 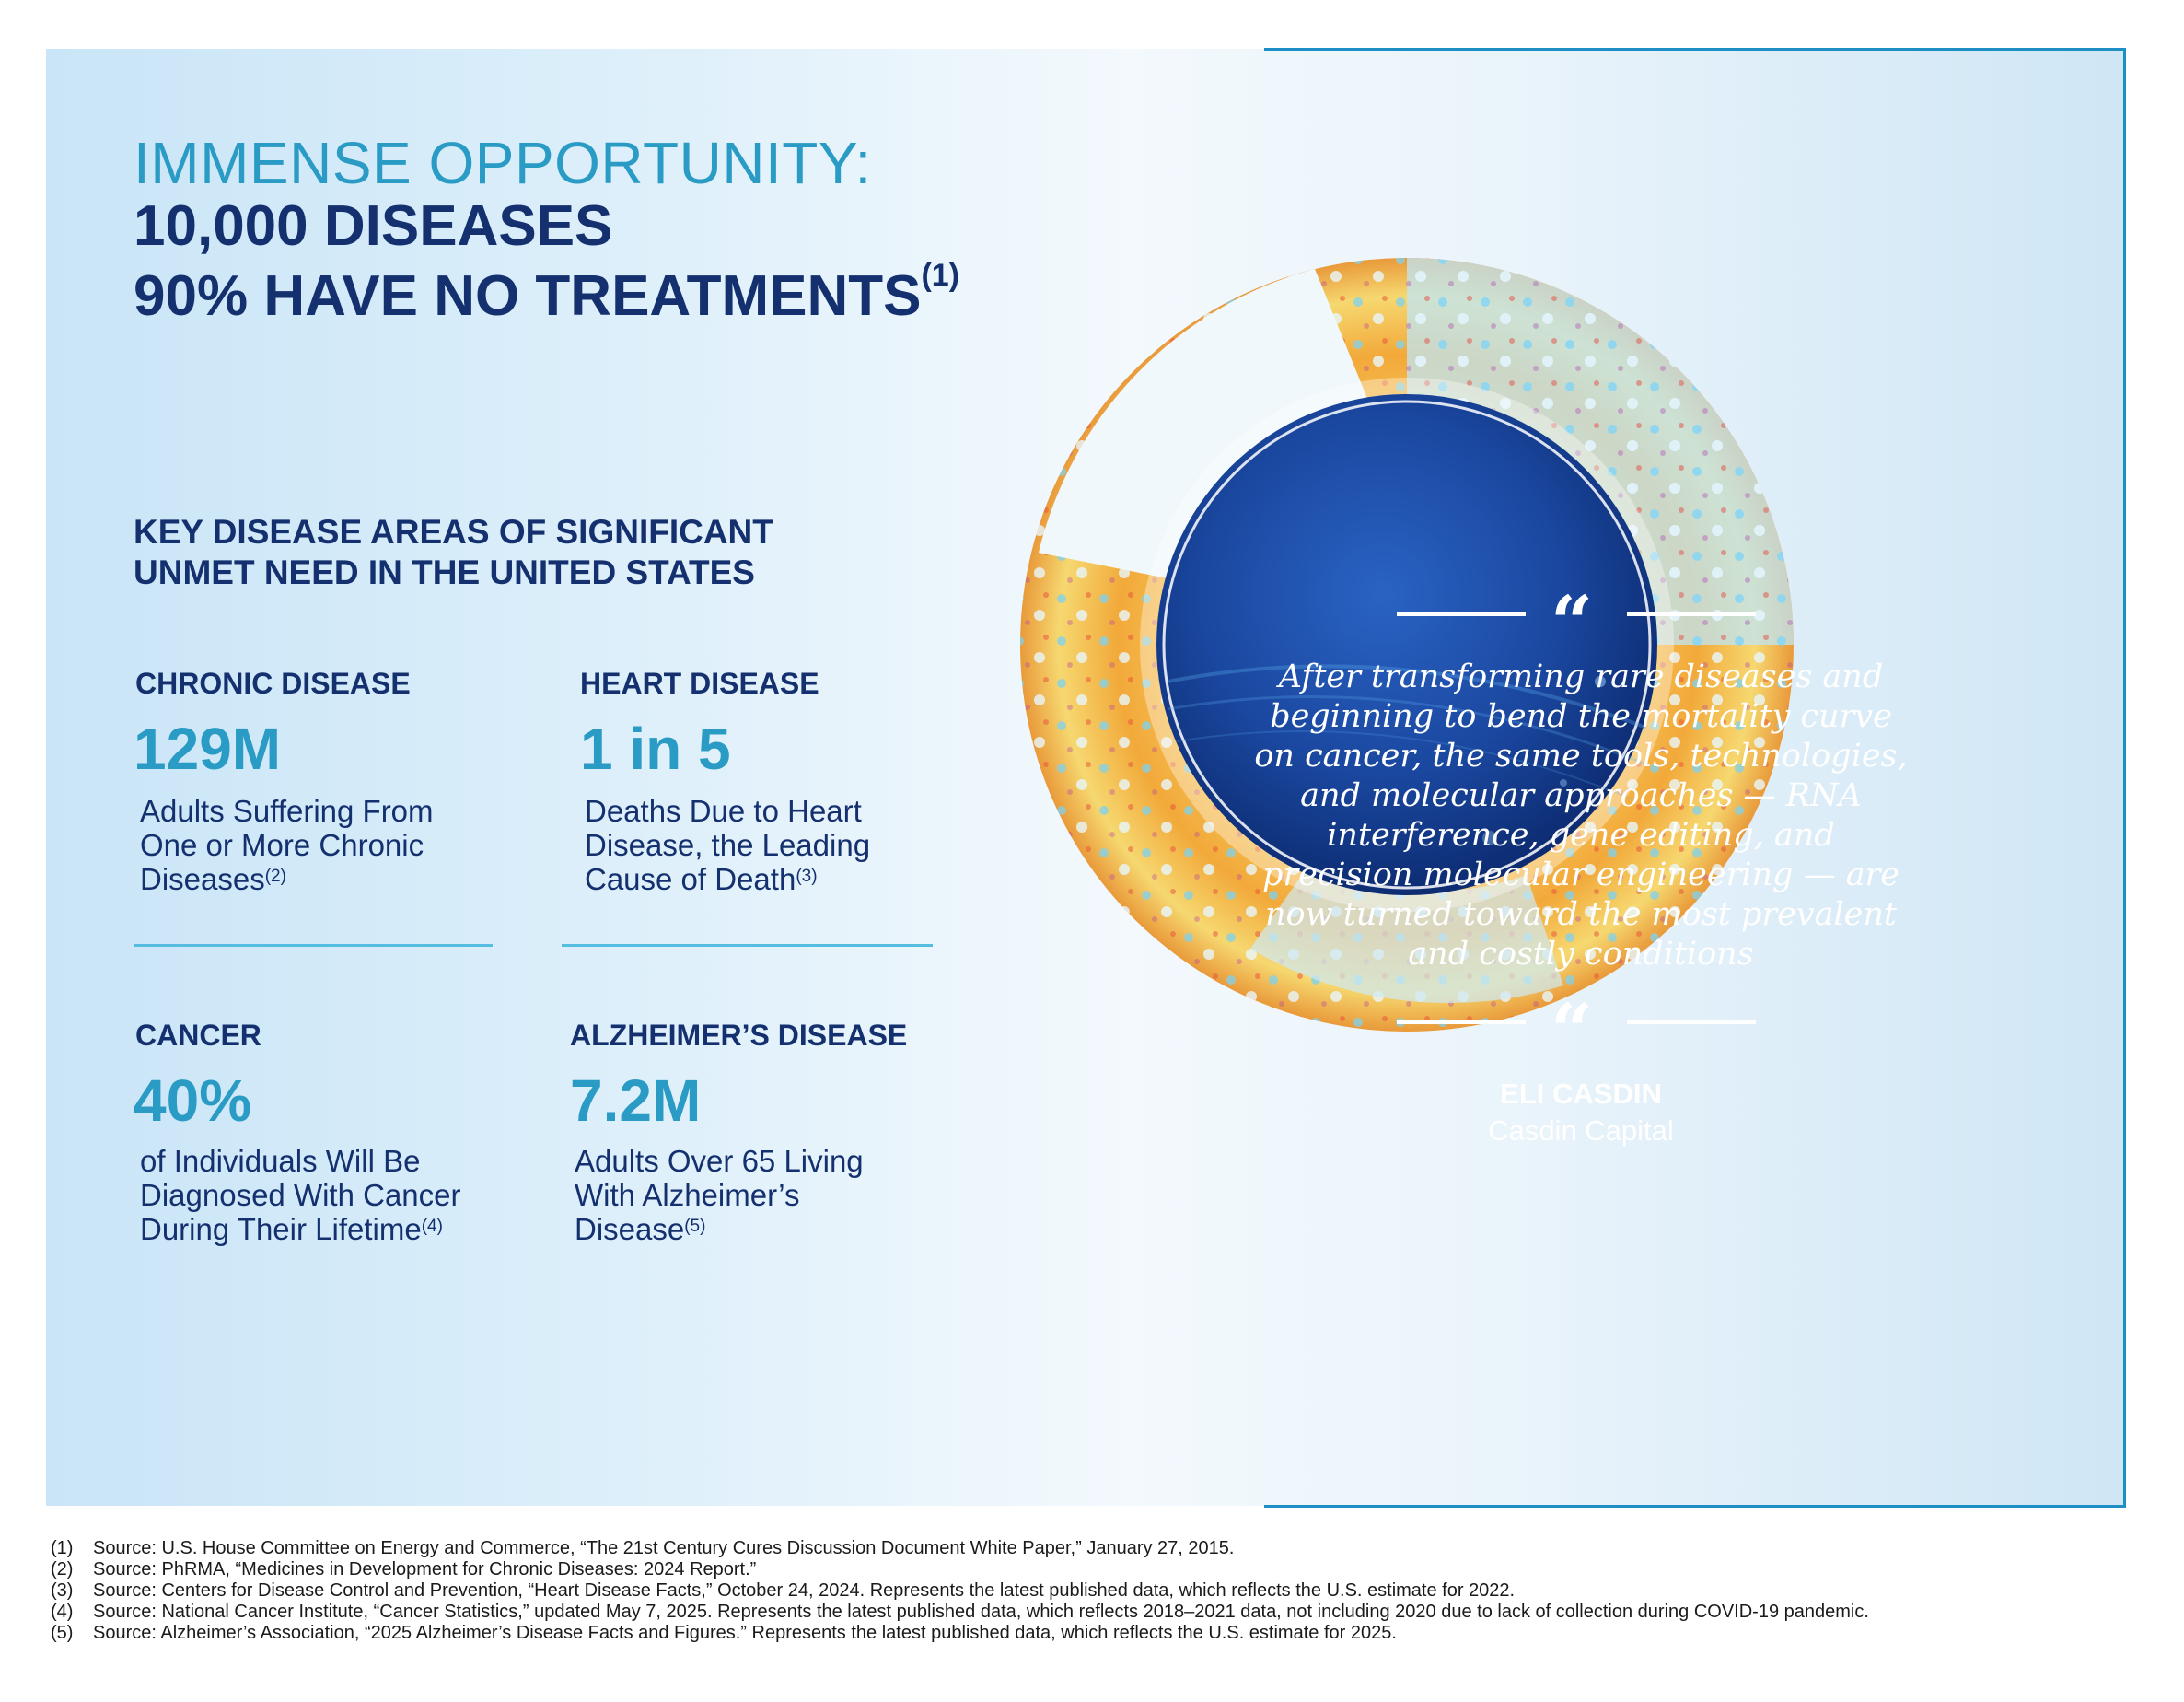 I want to click on stat-category-chronic: CHRONIC DISEASE, so click(x=273, y=684).